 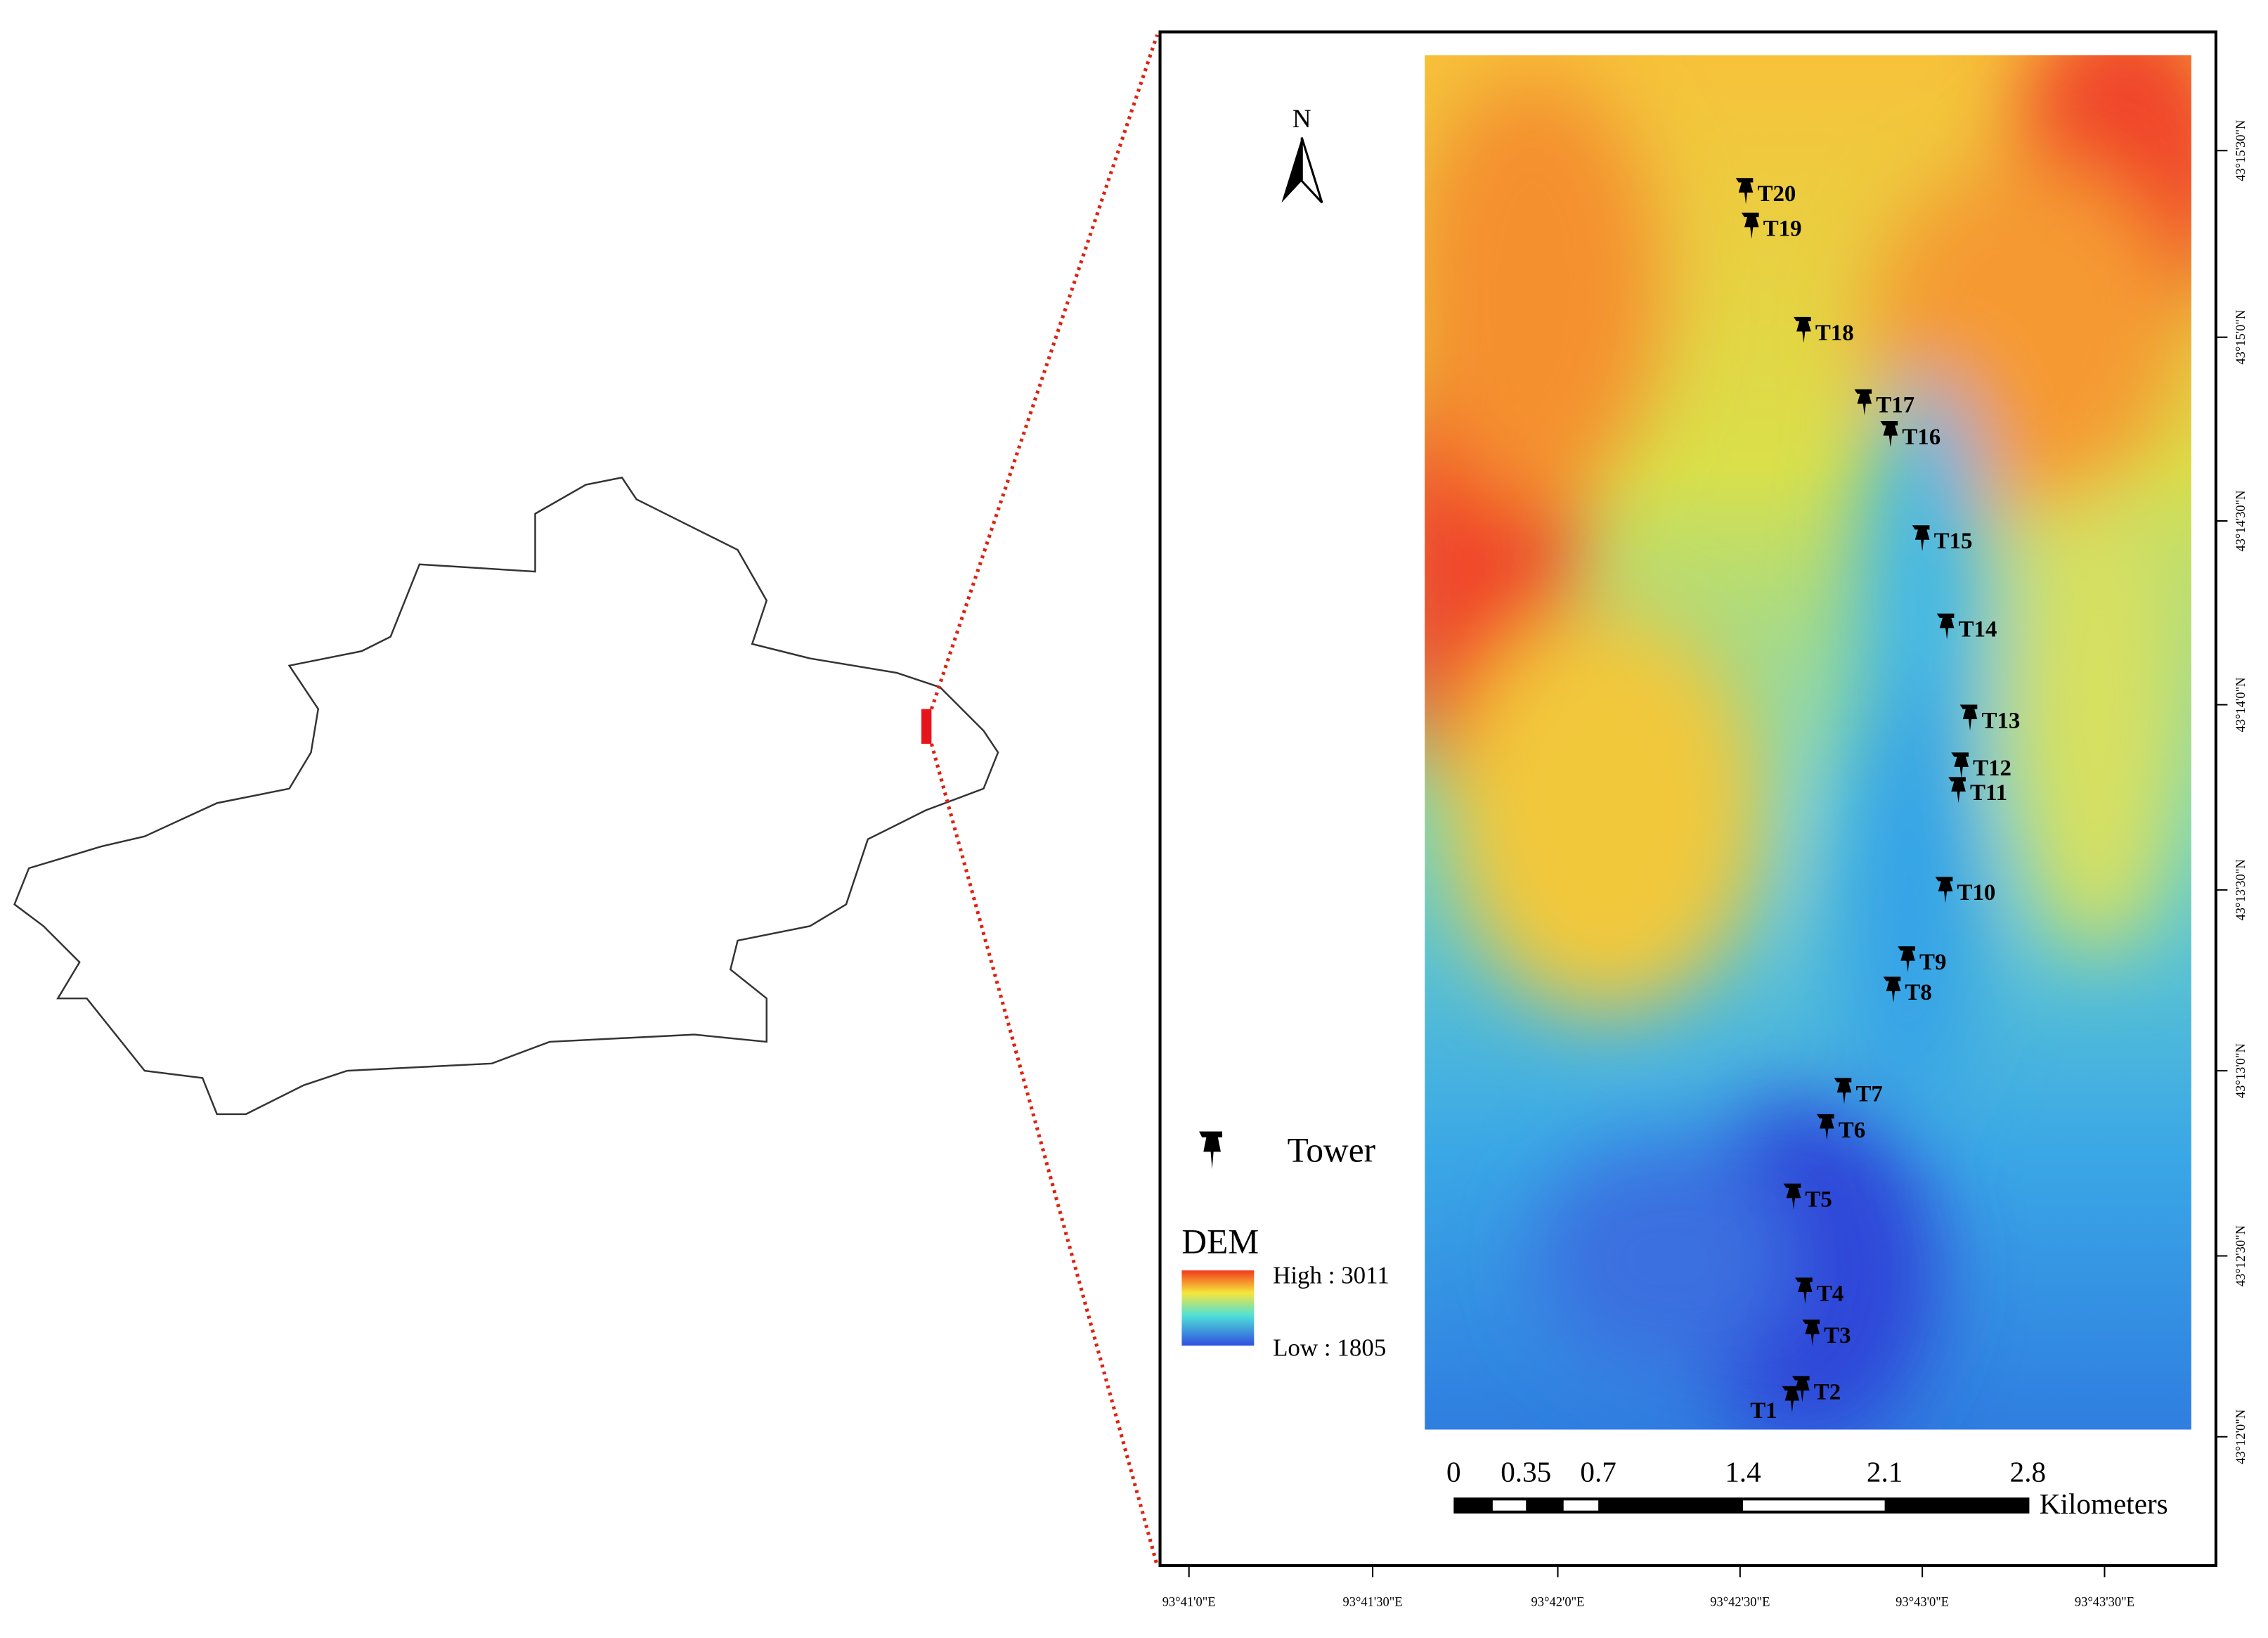 What do you see at coordinates (1598, 1472) in the screenshot?
I see `scale-label: 0.7` at bounding box center [1598, 1472].